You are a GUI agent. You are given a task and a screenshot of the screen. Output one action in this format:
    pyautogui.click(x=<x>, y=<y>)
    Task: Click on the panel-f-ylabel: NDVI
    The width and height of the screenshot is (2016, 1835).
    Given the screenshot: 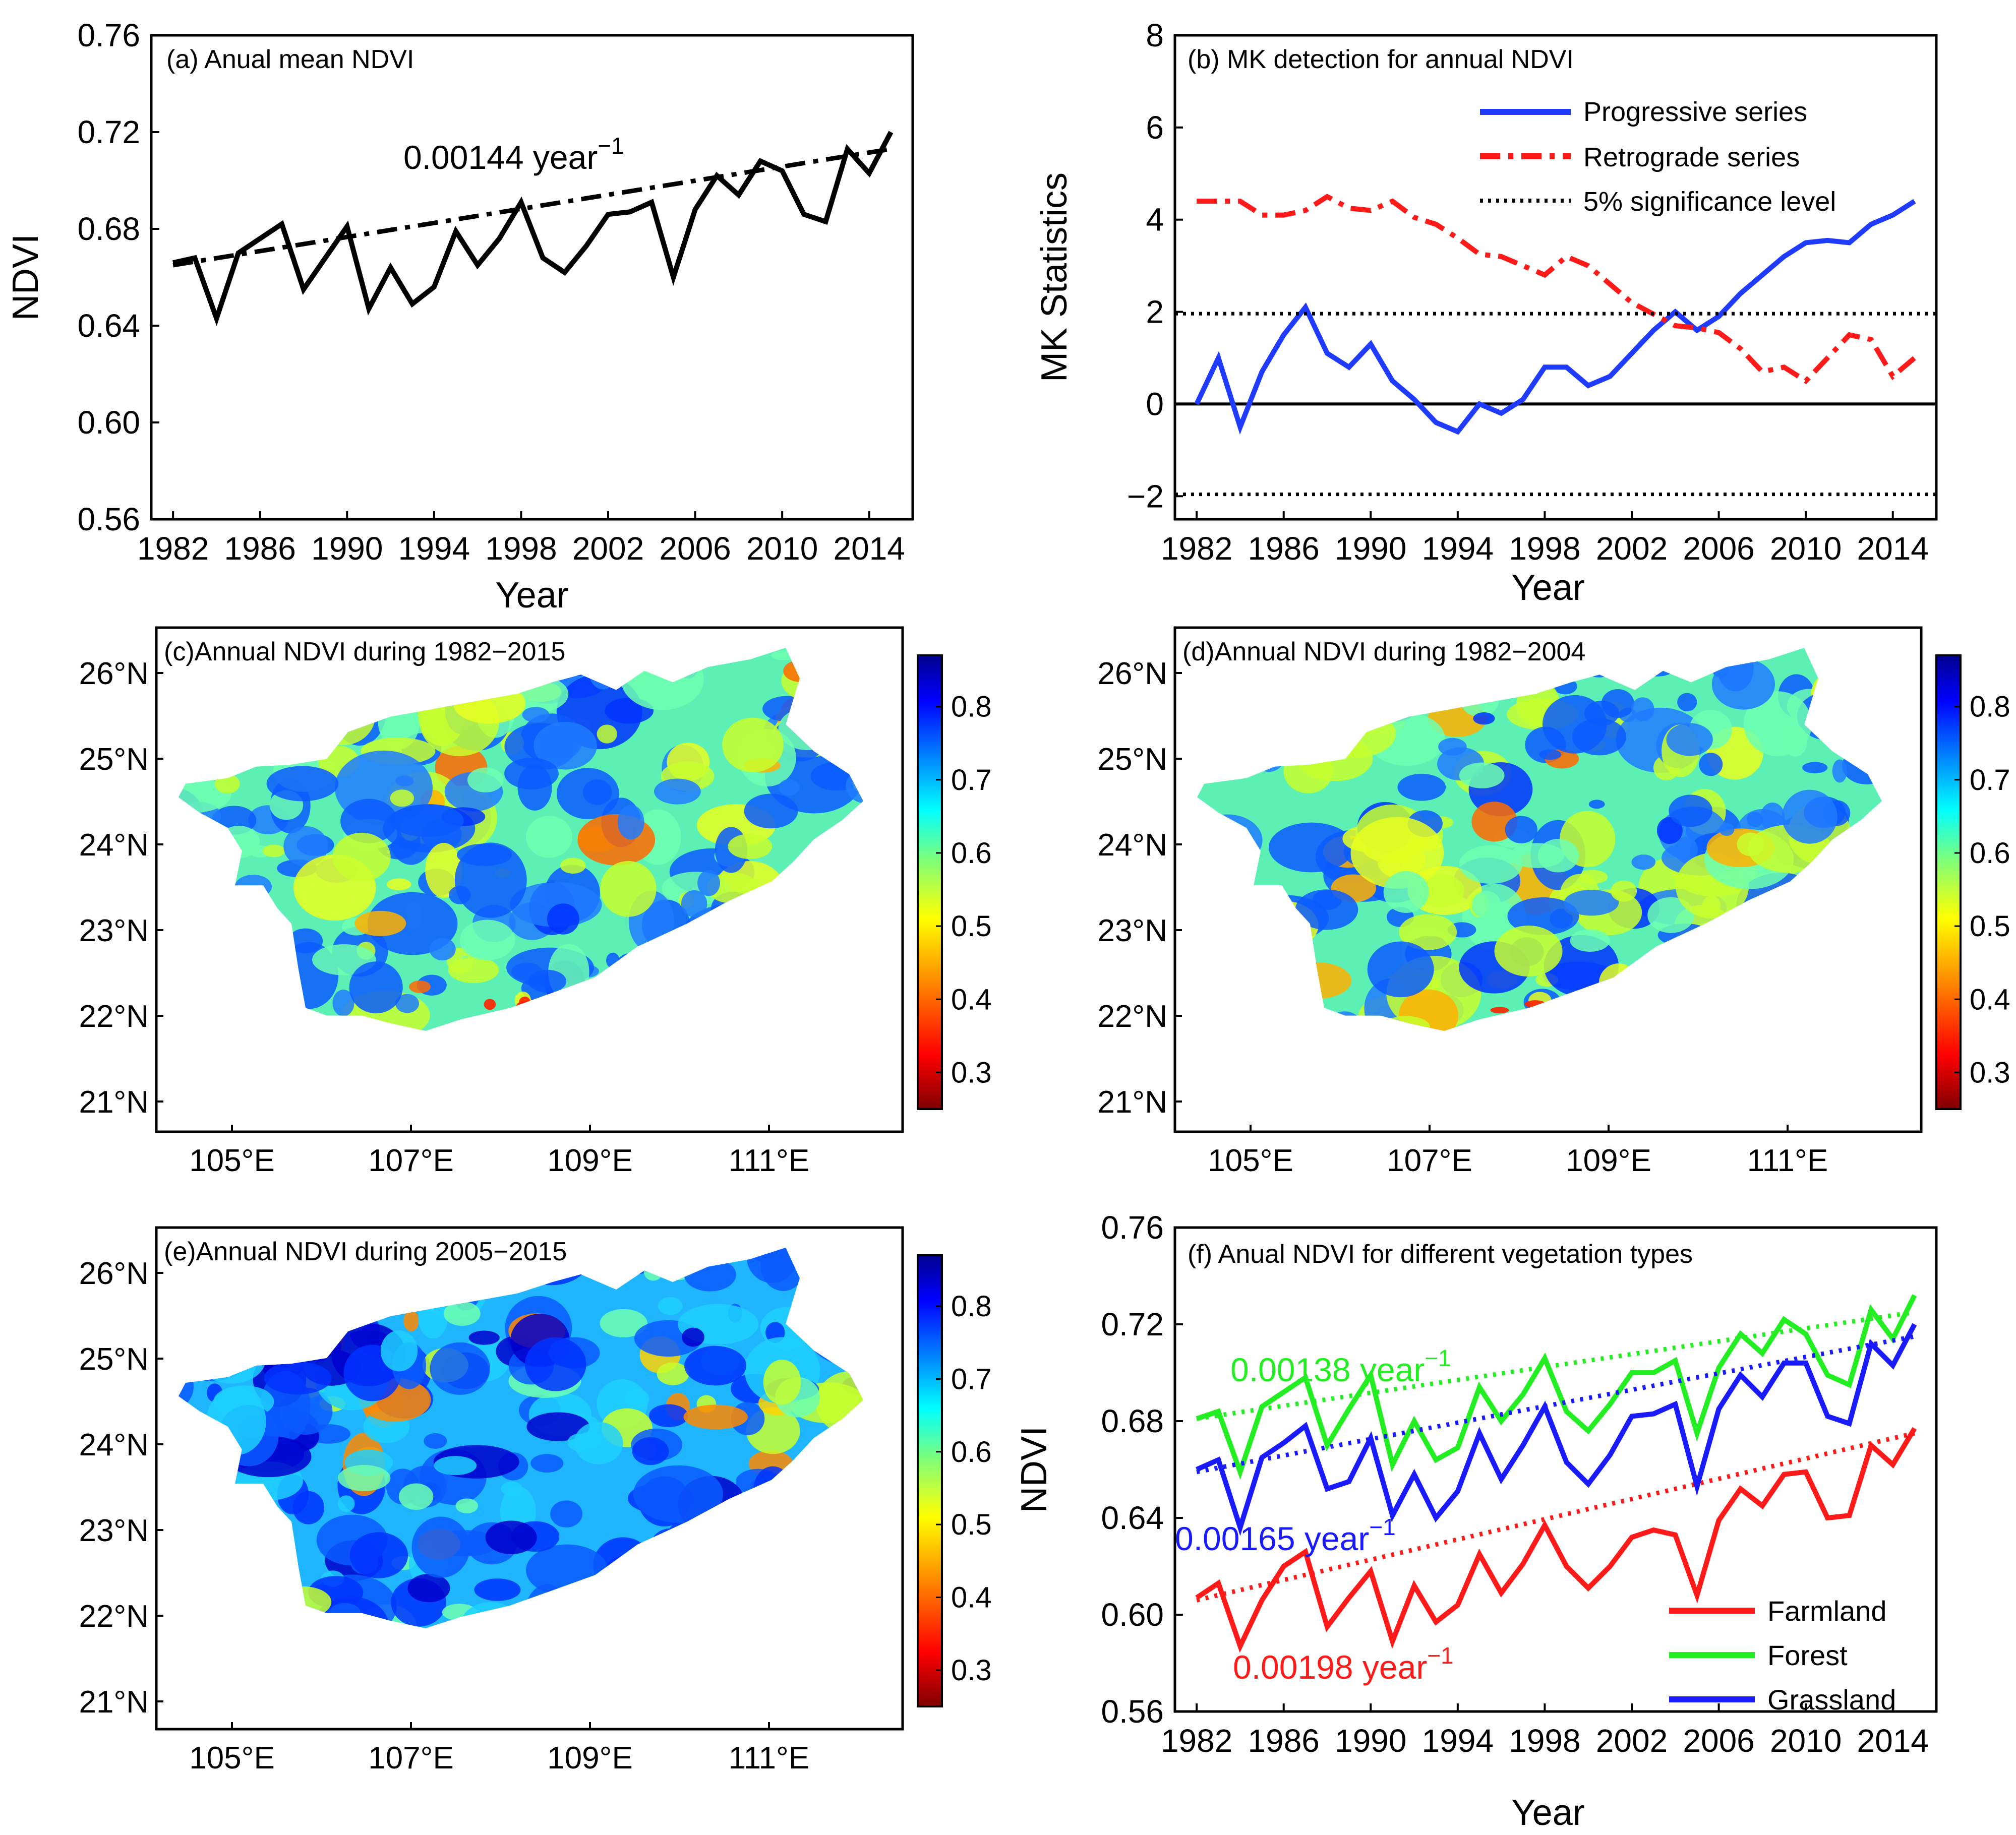 What is the action you would take?
    pyautogui.click(x=1034, y=1469)
    